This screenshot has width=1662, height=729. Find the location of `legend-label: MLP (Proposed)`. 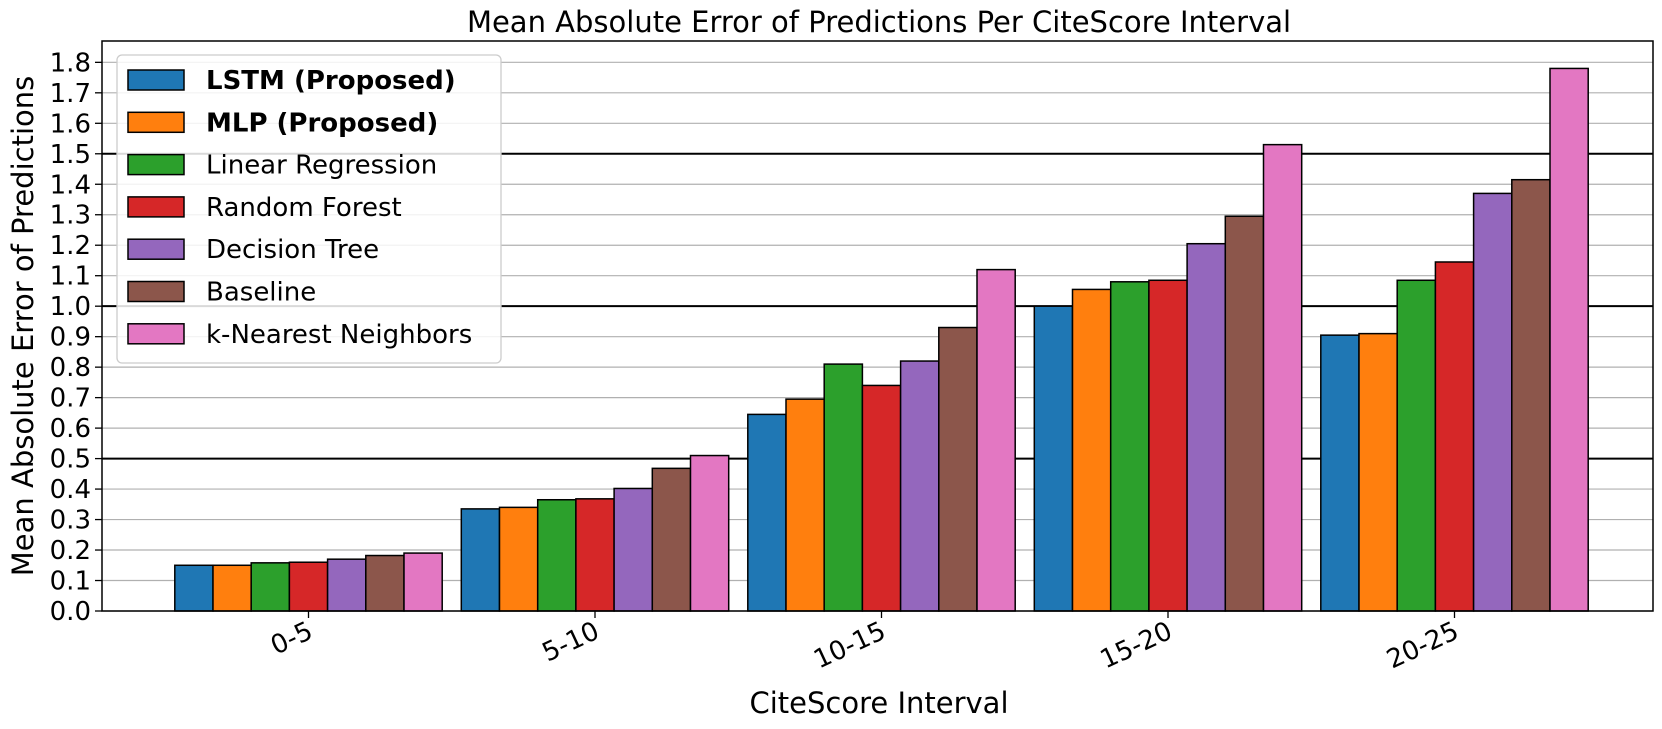

legend-label: MLP (Proposed) is located at coordinates (322, 123).